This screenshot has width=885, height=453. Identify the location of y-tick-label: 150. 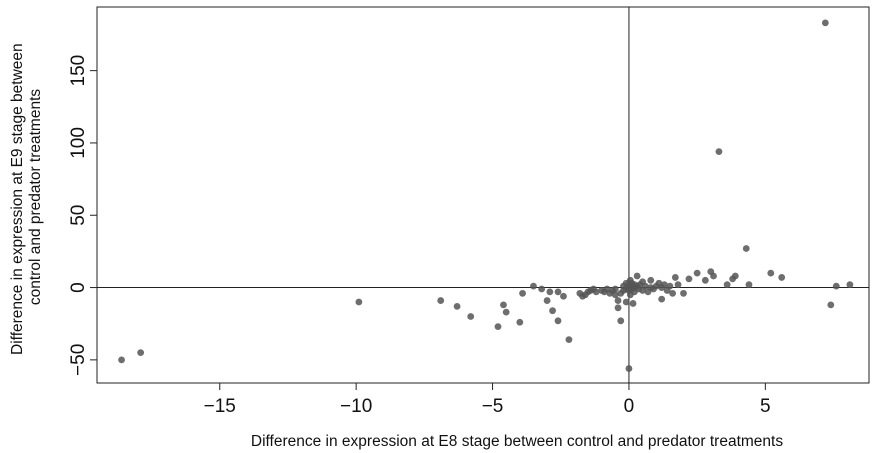
(78, 71).